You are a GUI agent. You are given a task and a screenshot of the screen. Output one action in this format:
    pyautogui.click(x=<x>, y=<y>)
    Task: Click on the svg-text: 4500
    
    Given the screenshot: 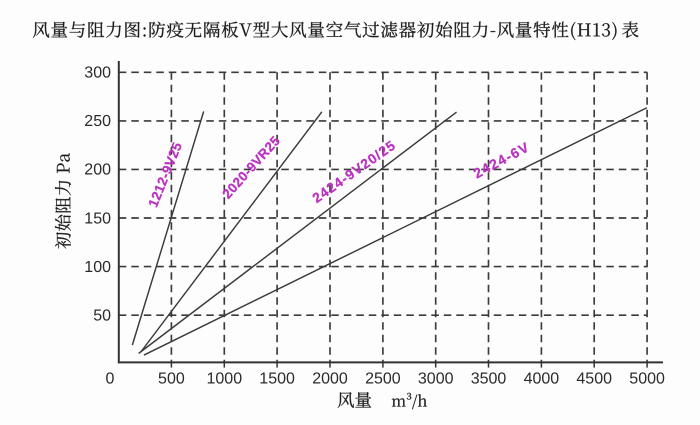 What is the action you would take?
    pyautogui.click(x=594, y=379)
    